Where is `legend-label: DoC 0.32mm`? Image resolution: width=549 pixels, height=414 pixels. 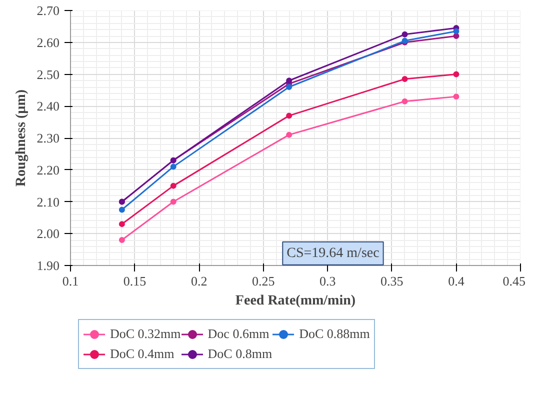 legend-label: DoC 0.32mm is located at coordinates (145, 334).